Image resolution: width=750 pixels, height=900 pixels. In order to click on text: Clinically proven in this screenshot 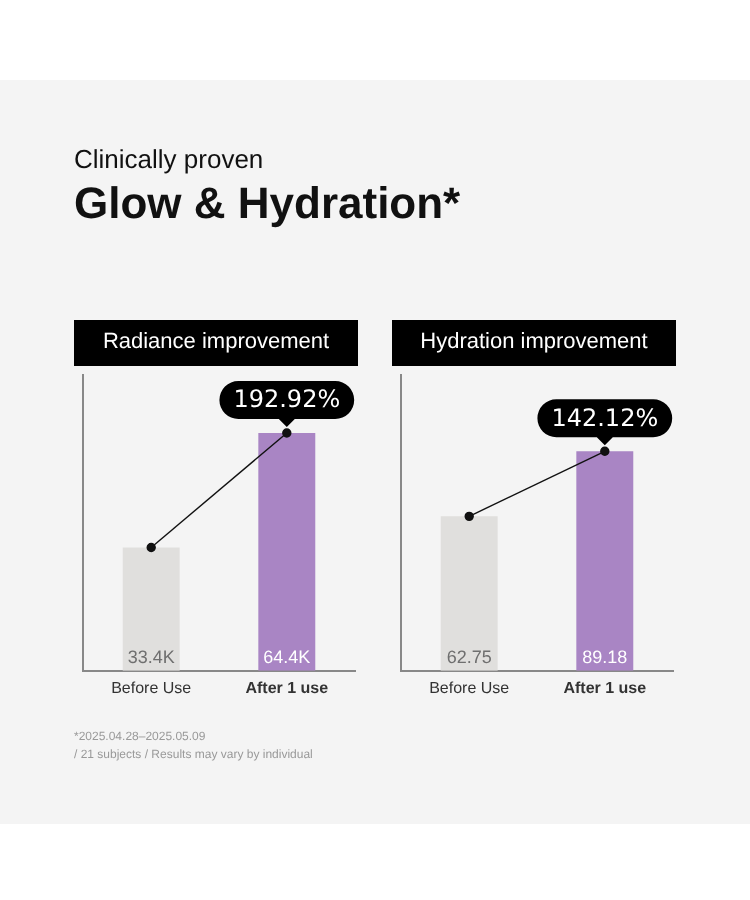, I will do `click(170, 159)`.